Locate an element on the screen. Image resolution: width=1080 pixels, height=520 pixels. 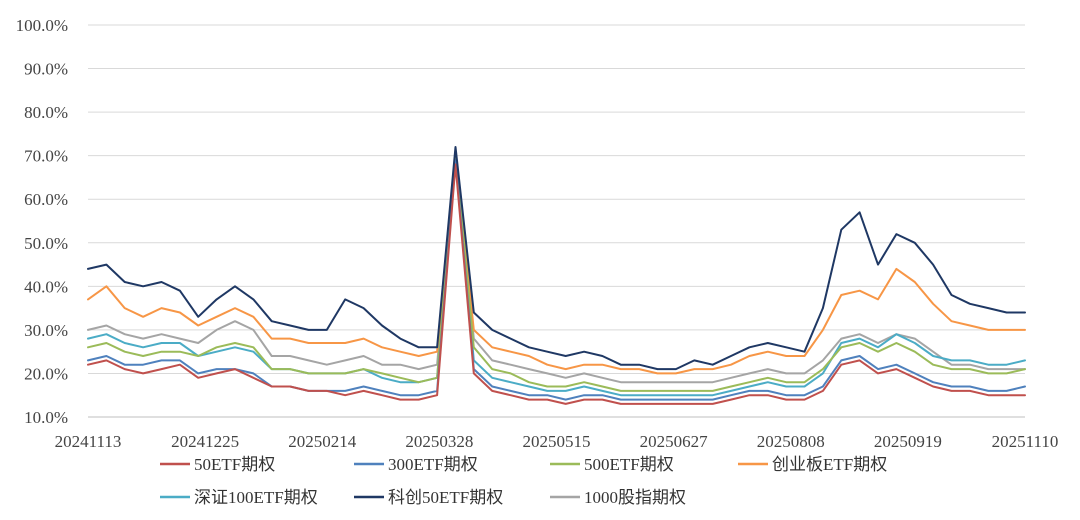
y-tick-label: 60.0% is located at coordinates (46, 199).